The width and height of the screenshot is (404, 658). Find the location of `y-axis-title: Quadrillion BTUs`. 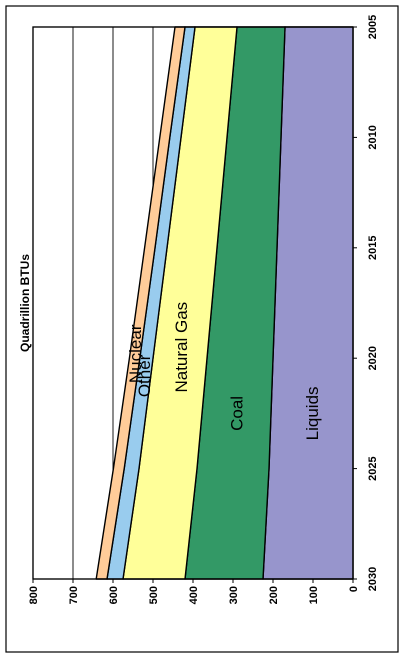

y-axis-title: Quadrillion BTUs is located at coordinates (25, 303).